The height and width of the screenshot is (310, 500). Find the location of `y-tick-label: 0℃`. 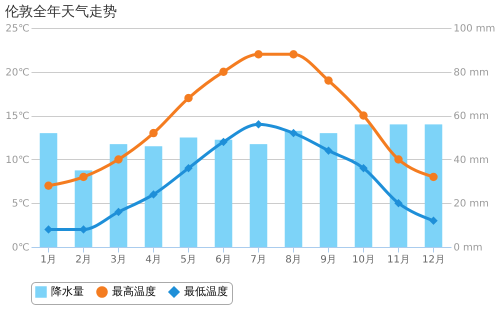

y-tick-label: 0℃ is located at coordinates (21, 248).